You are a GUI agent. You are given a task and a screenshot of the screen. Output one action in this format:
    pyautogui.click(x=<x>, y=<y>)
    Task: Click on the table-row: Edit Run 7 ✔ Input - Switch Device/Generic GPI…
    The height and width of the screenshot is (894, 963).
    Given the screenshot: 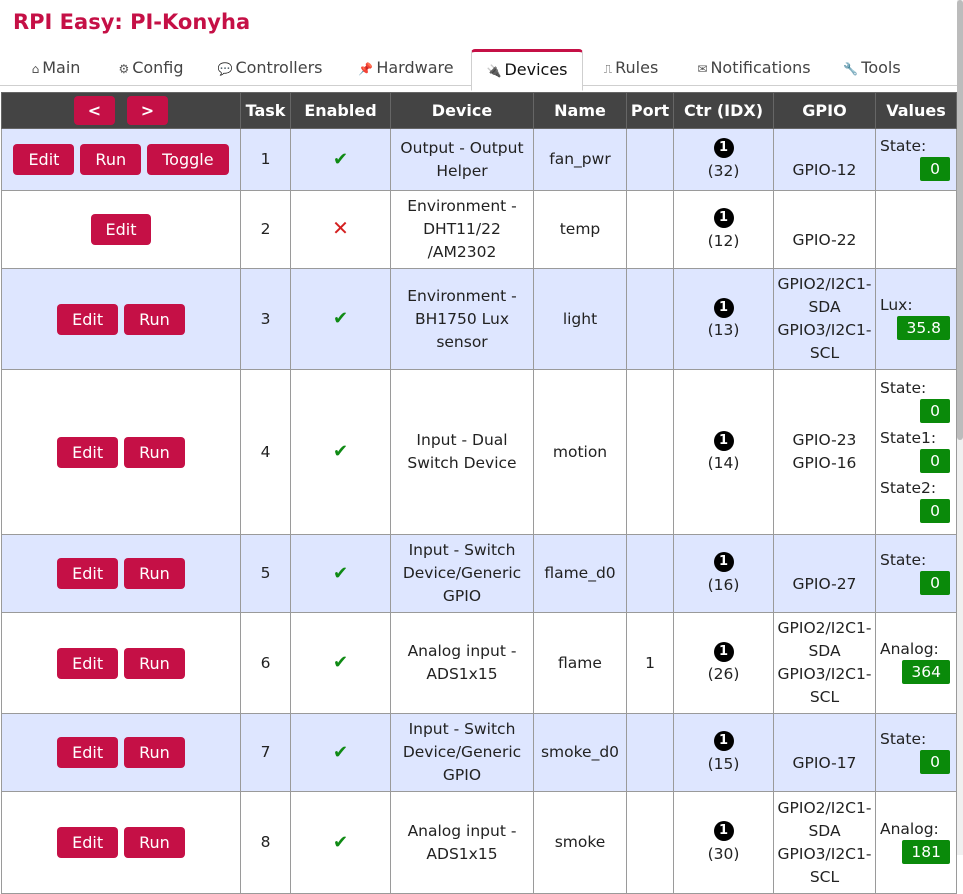 What is the action you would take?
    pyautogui.click(x=479, y=752)
    